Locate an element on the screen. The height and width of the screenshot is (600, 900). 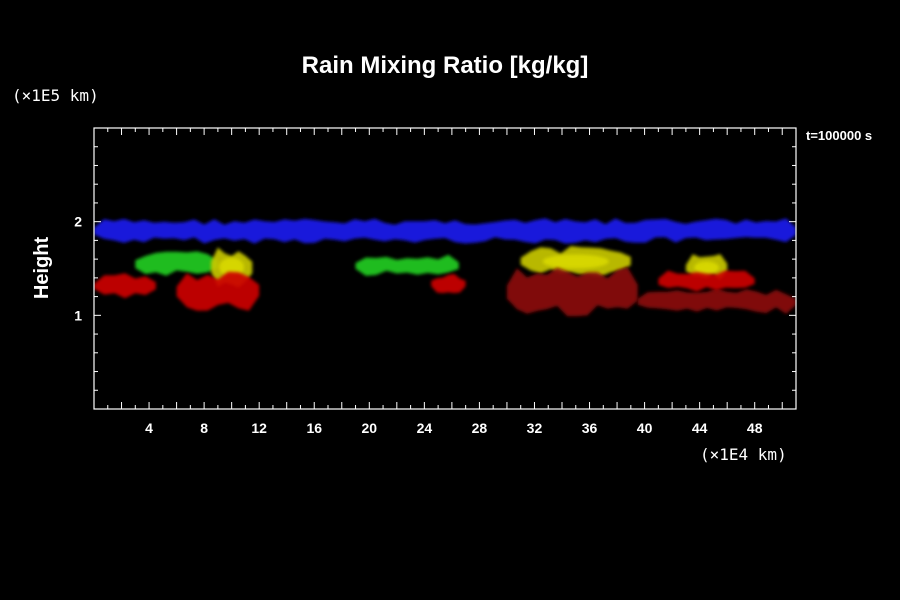
x-tick-label: 16 is located at coordinates (314, 428).